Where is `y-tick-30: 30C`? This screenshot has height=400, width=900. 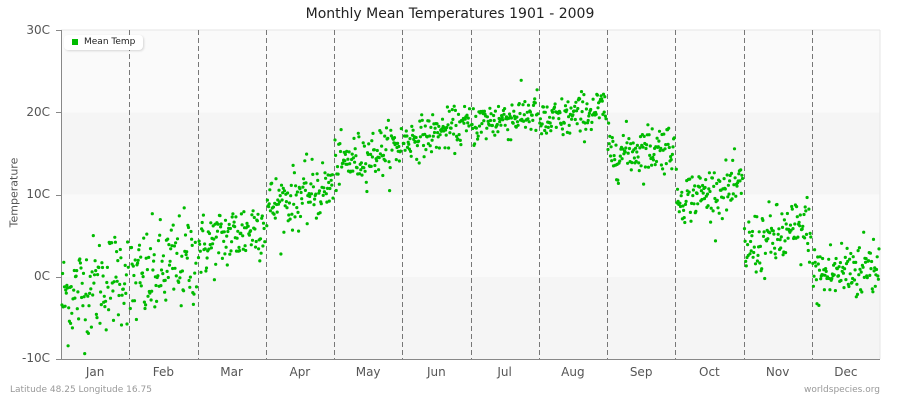 y-tick-30: 30C is located at coordinates (38, 30).